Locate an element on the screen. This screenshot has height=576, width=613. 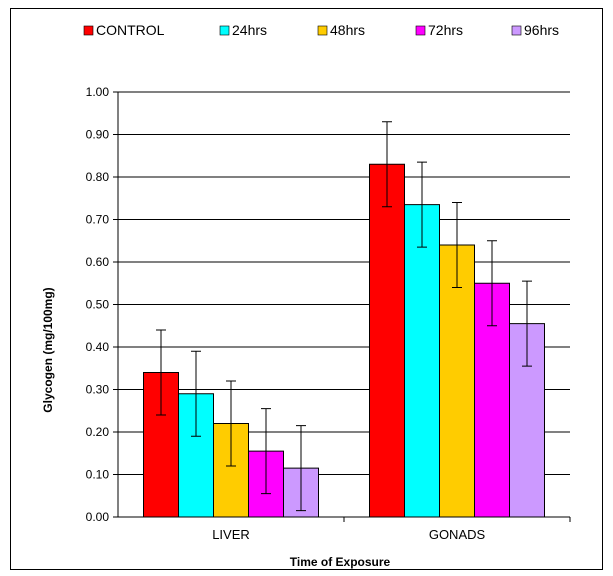
legend: CONTROL 24hrs 48hrs 72hrs 96hrs is located at coordinates (321, 30).